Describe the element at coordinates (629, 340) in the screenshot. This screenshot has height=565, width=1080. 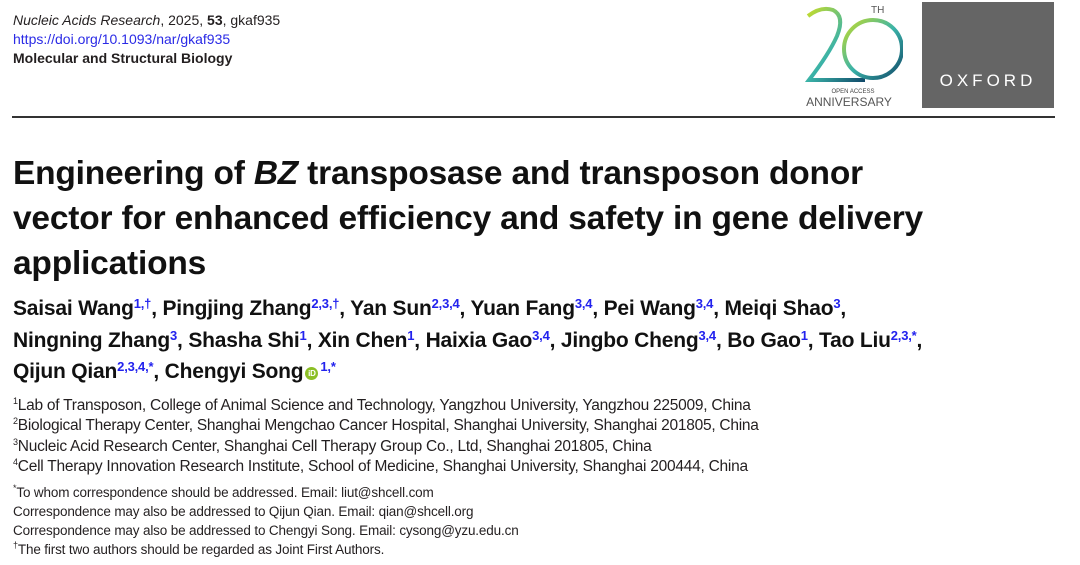
I see `author-name: Jingbo Cheng` at that location.